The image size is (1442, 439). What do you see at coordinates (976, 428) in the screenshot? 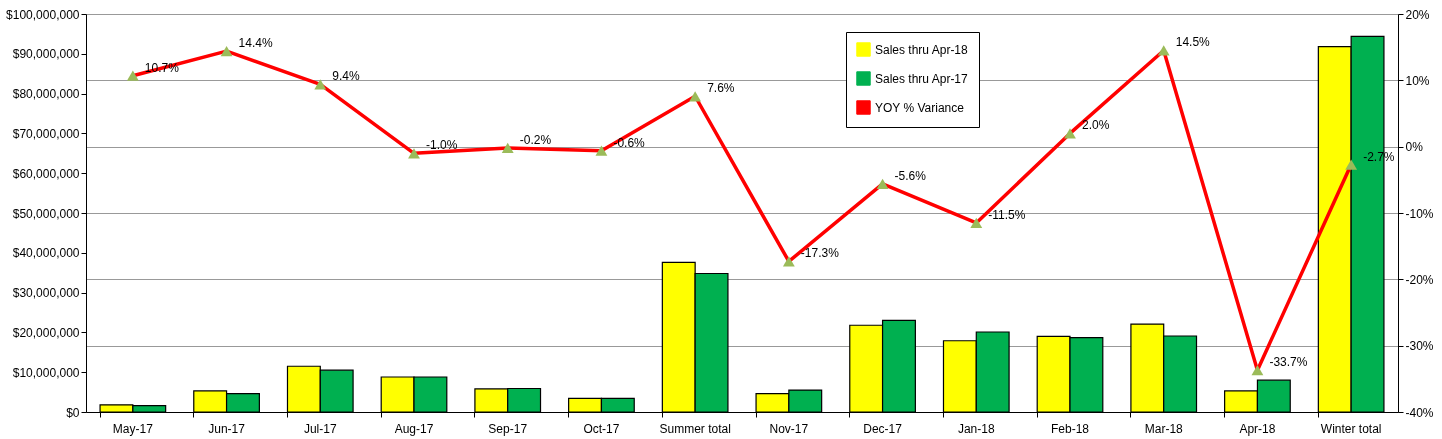
I see `x-tick-label: Jan-18` at bounding box center [976, 428].